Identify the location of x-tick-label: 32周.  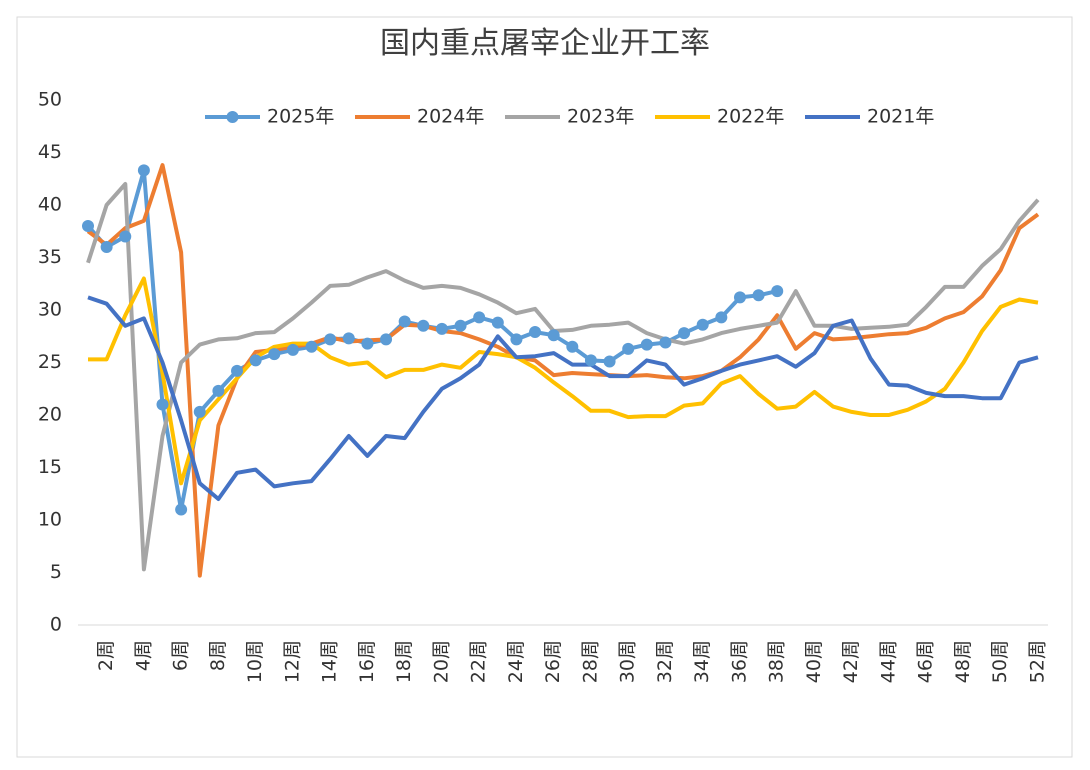
(665, 661).